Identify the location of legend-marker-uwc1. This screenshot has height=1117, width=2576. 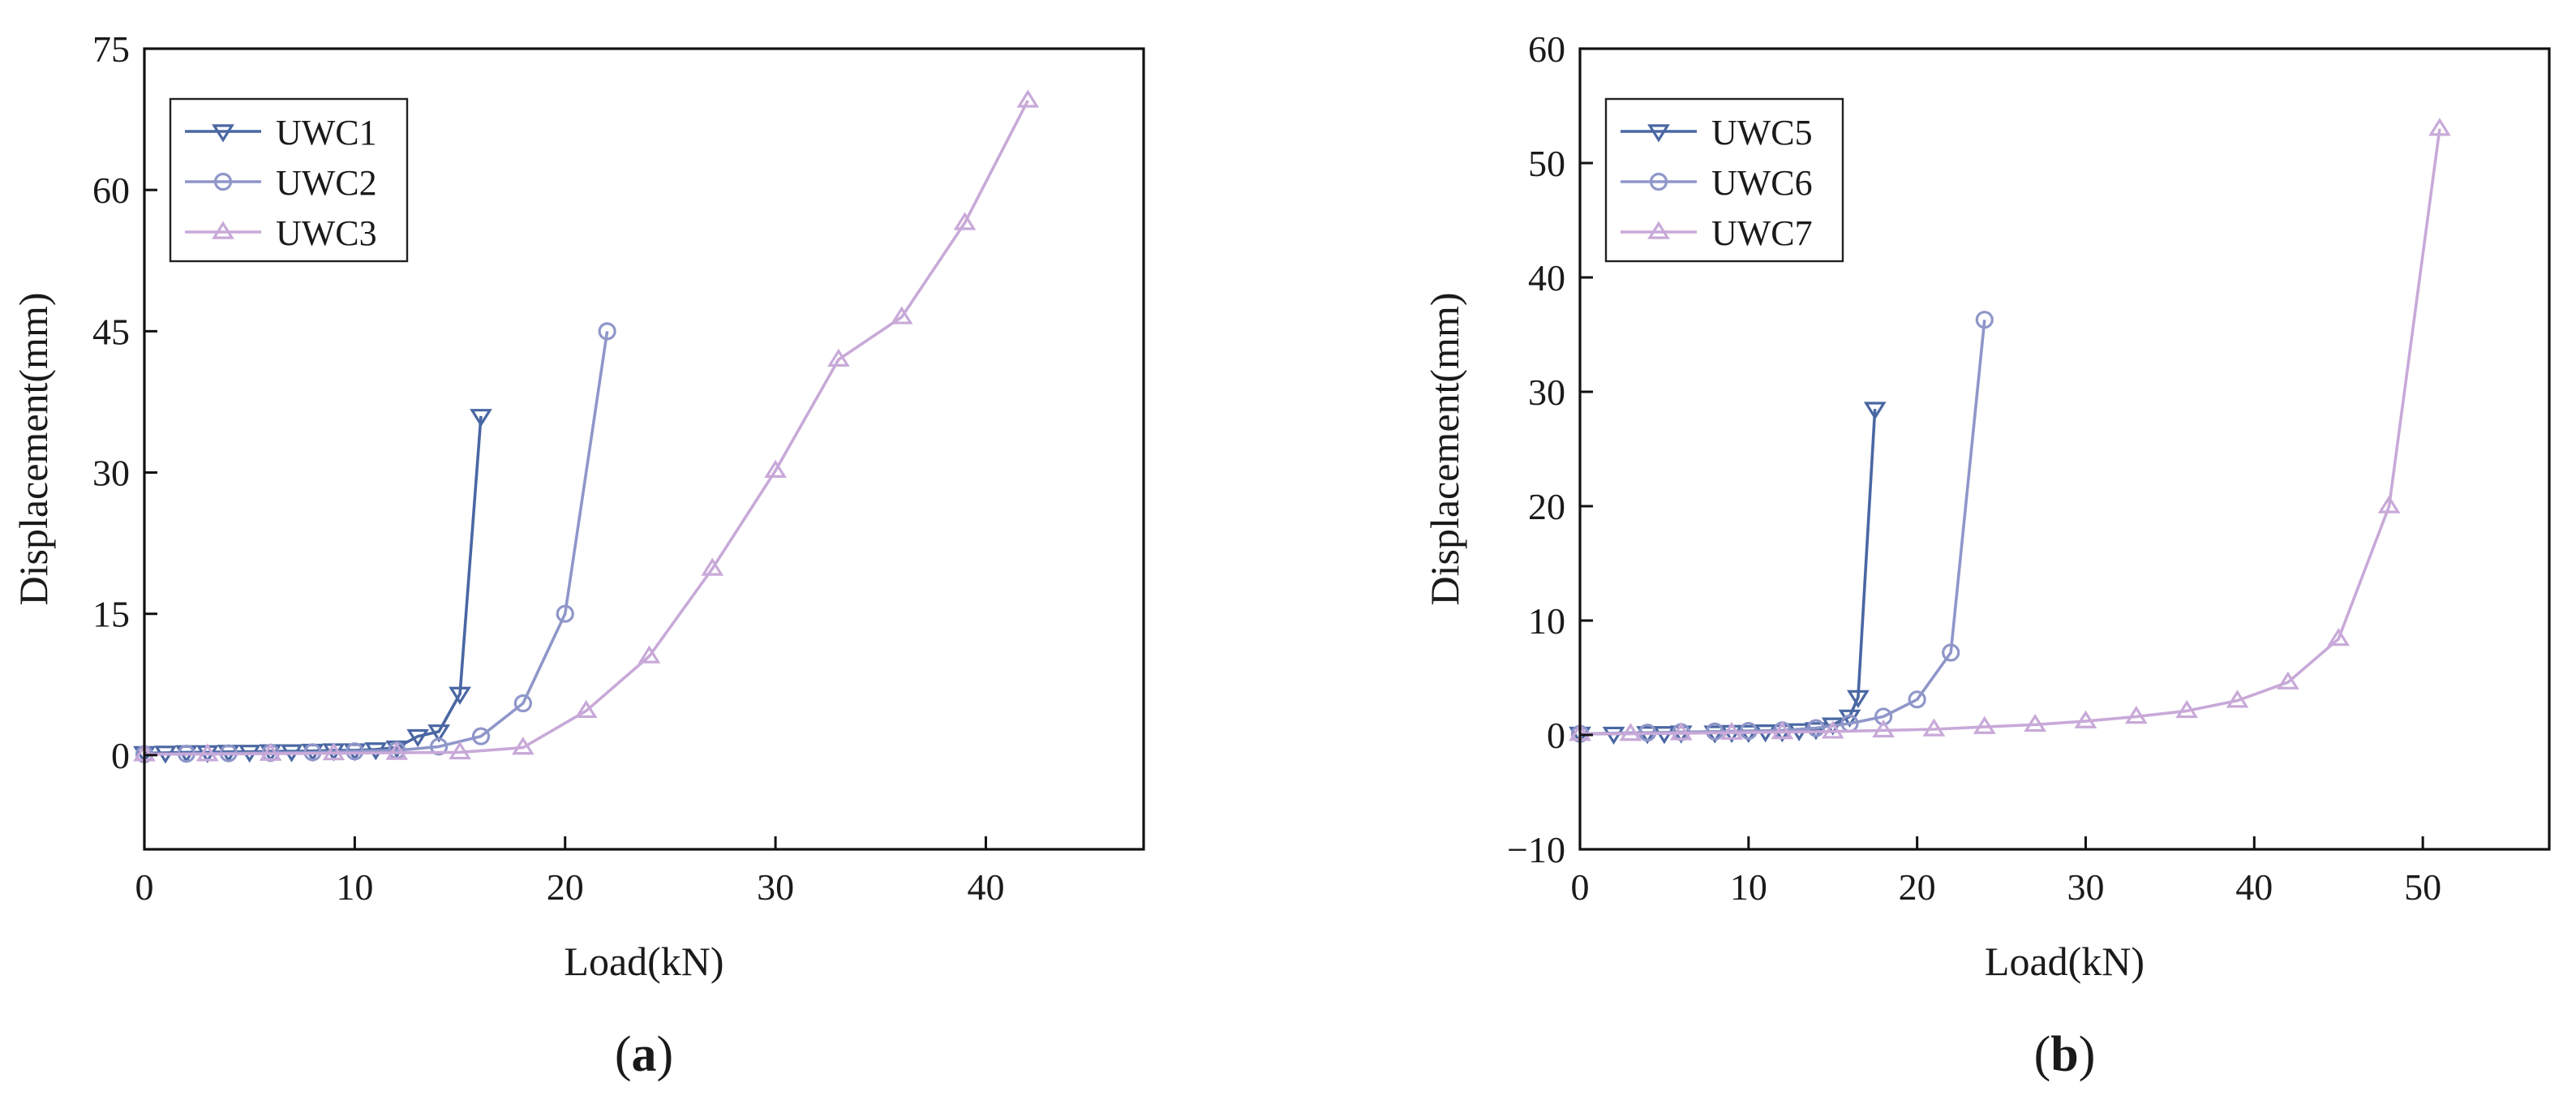
(223, 133).